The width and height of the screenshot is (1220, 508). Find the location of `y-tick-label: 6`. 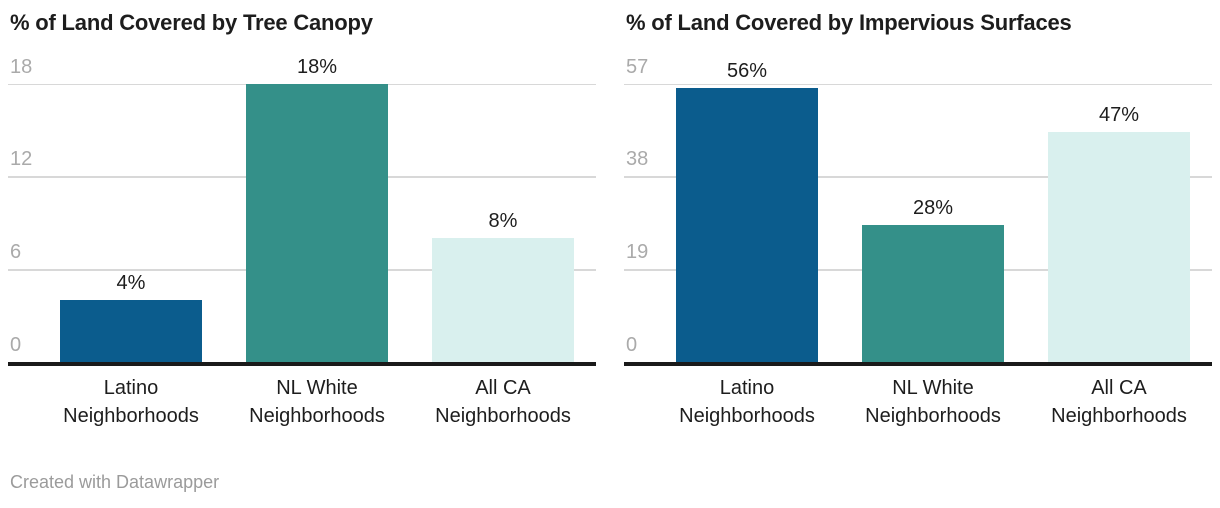

y-tick-label: 6 is located at coordinates (16, 252).